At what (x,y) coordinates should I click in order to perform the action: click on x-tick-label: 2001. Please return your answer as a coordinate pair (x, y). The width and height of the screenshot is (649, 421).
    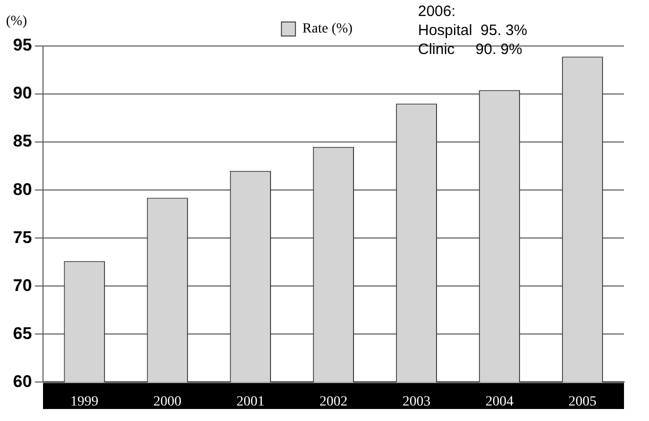
    Looking at the image, I should click on (250, 402).